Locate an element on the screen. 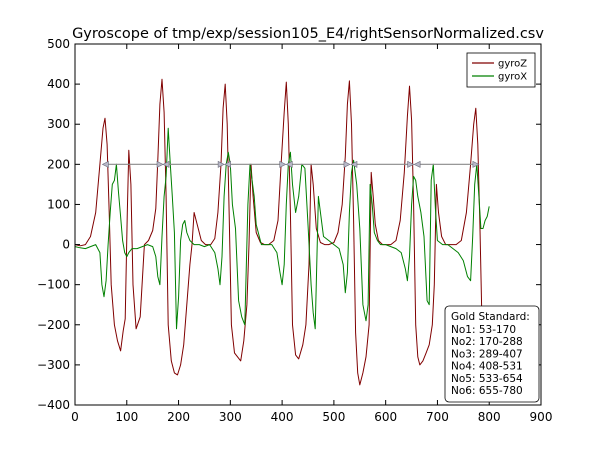 The width and height of the screenshot is (600, 450). x-tick-label: 500 is located at coordinates (333, 417).